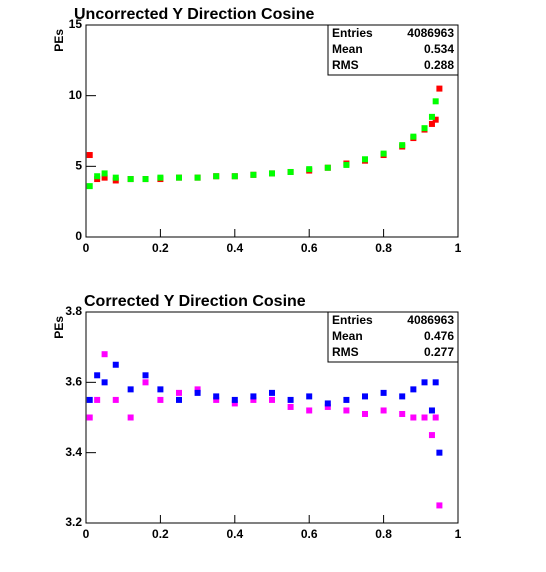  Describe the element at coordinates (73, 452) in the screenshot. I see `y-tick-label: 3.4` at that location.